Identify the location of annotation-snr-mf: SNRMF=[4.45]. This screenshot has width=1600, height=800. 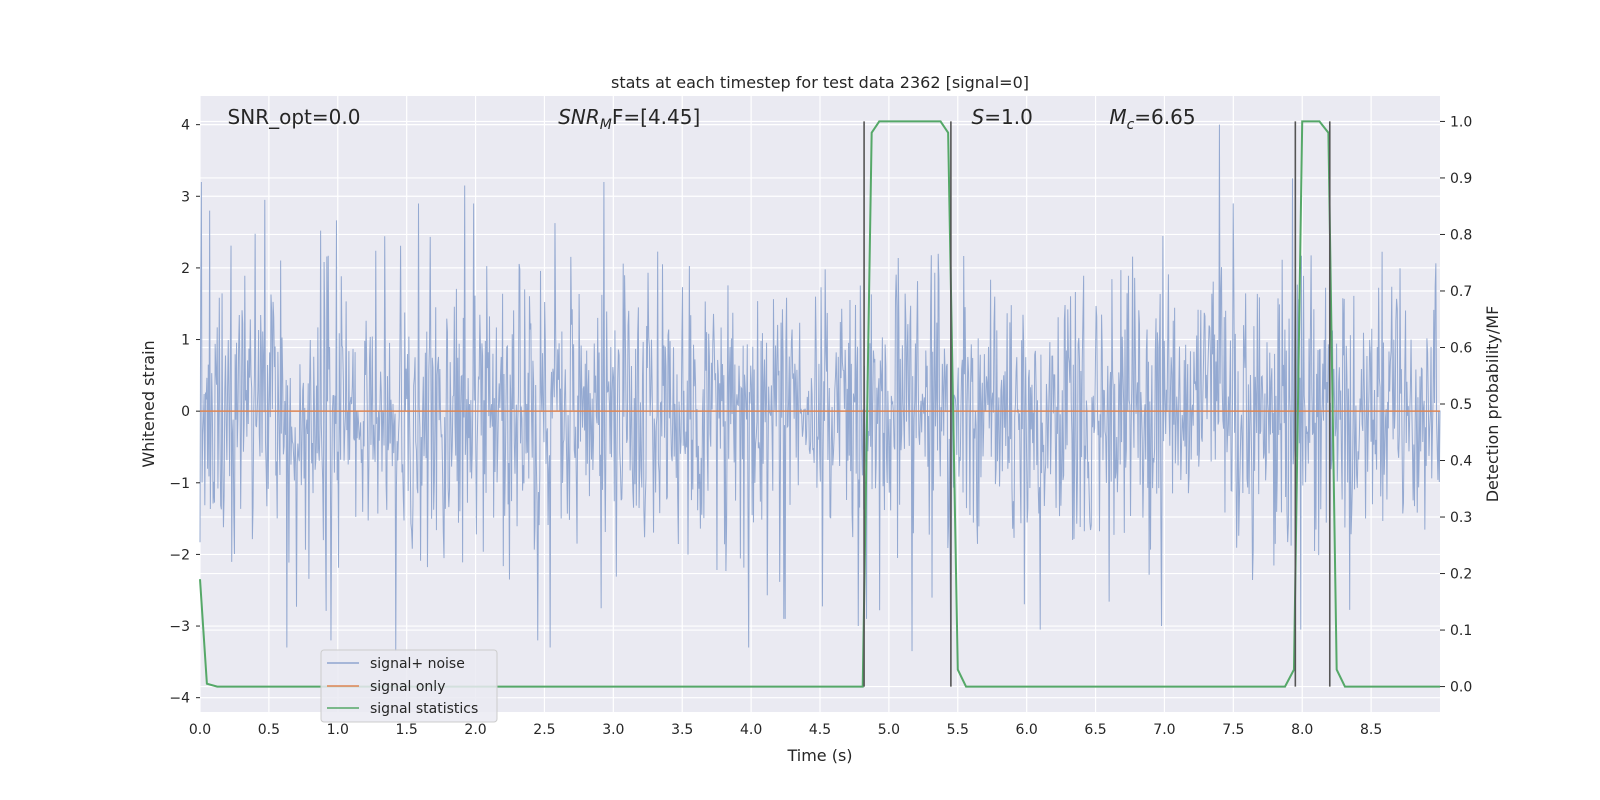
(629, 119).